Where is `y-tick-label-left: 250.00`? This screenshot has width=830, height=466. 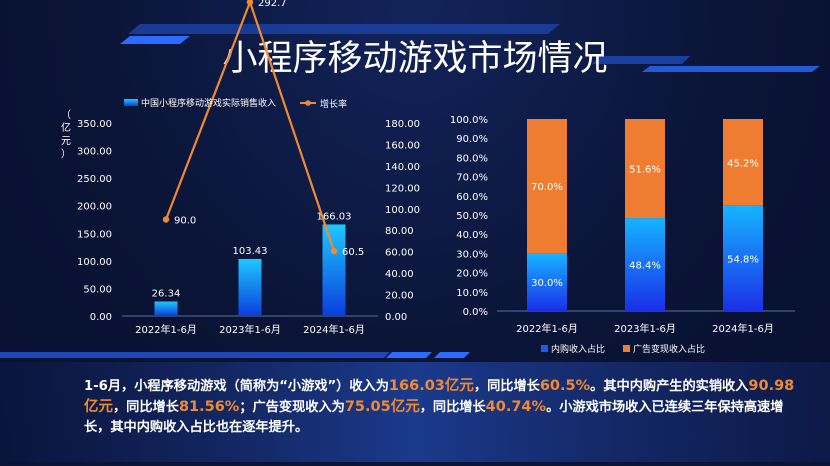 y-tick-label-left: 250.00 is located at coordinates (94, 179).